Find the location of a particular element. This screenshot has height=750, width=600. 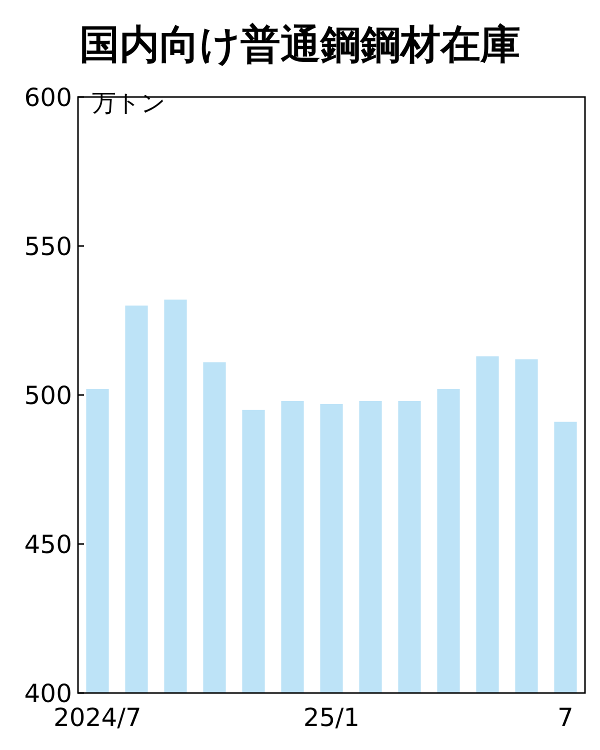

chart-title: 国内向け普通鋼鋼材在庫 is located at coordinates (300, 45).